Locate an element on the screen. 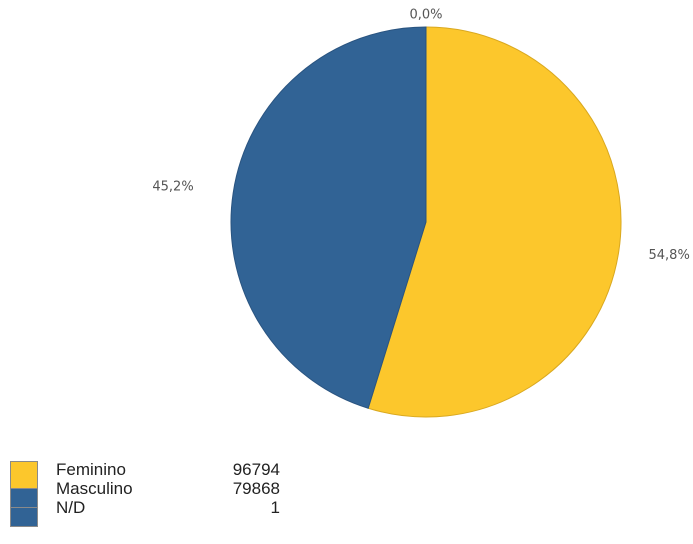  legend-item-masculino: Masculino 79868 is located at coordinates (145, 493).